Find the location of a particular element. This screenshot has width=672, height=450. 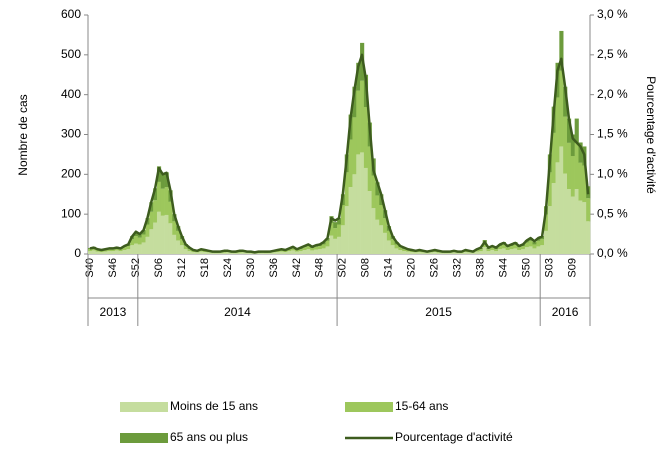

y2-axis-label: Pourcentage d'activité is located at coordinates (651, 135).